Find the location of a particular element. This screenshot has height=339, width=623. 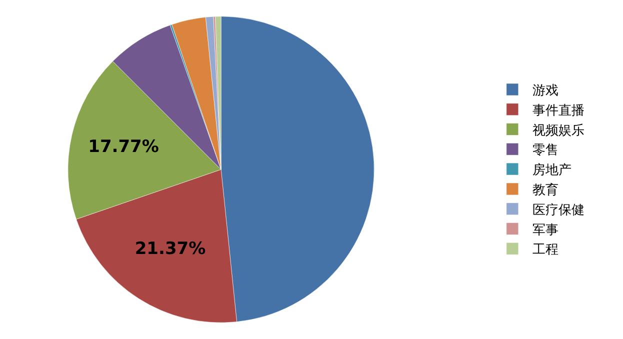

legend-label: 零售 is located at coordinates (545, 150).